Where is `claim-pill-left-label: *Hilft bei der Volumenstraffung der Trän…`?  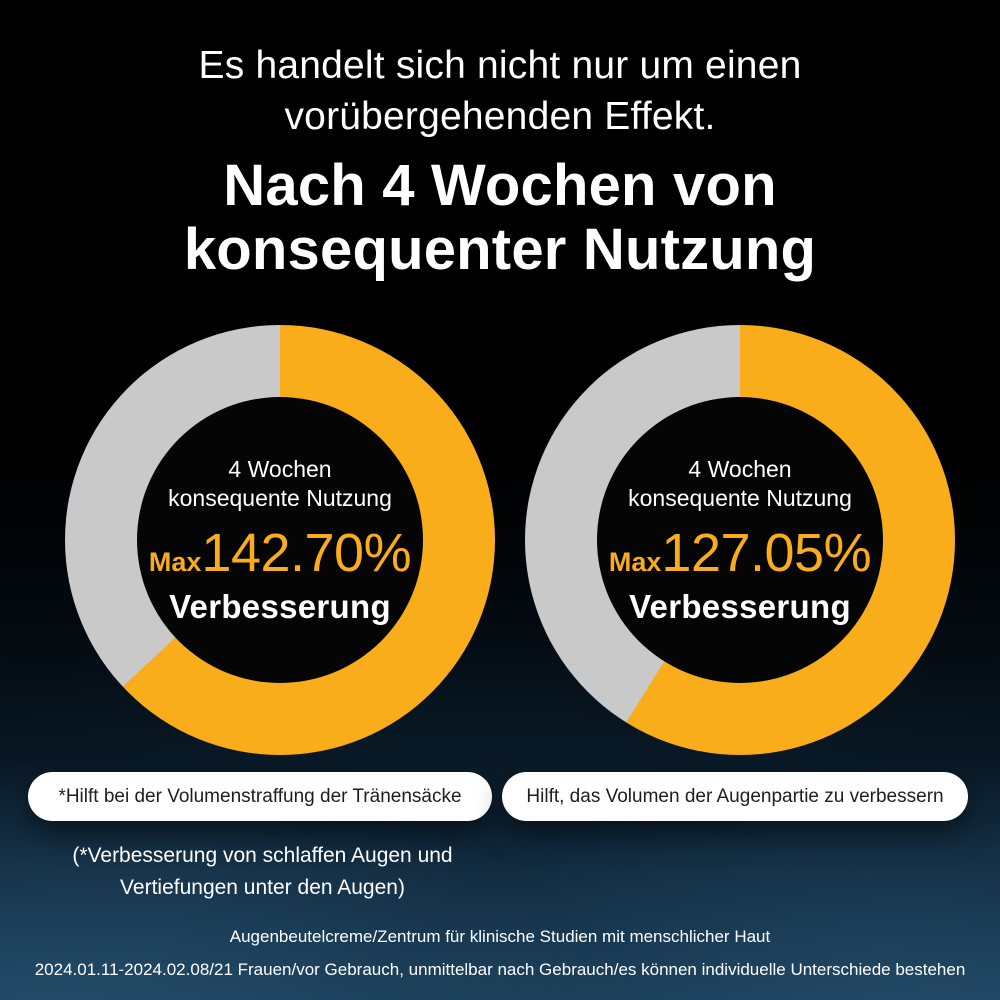 claim-pill-left-label: *Hilft bei der Volumenstraffung der Trän… is located at coordinates (260, 796).